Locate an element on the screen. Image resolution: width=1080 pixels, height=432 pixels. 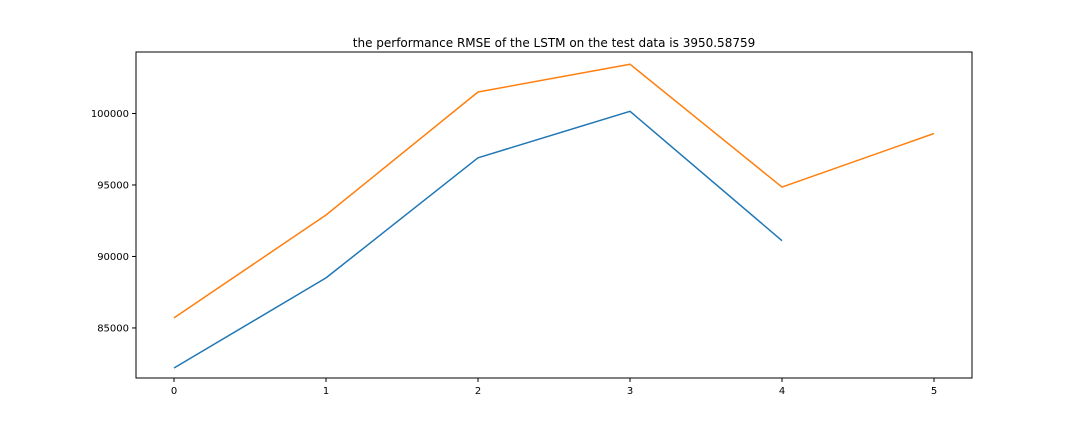
x-tick-label: 0 is located at coordinates (174, 391).